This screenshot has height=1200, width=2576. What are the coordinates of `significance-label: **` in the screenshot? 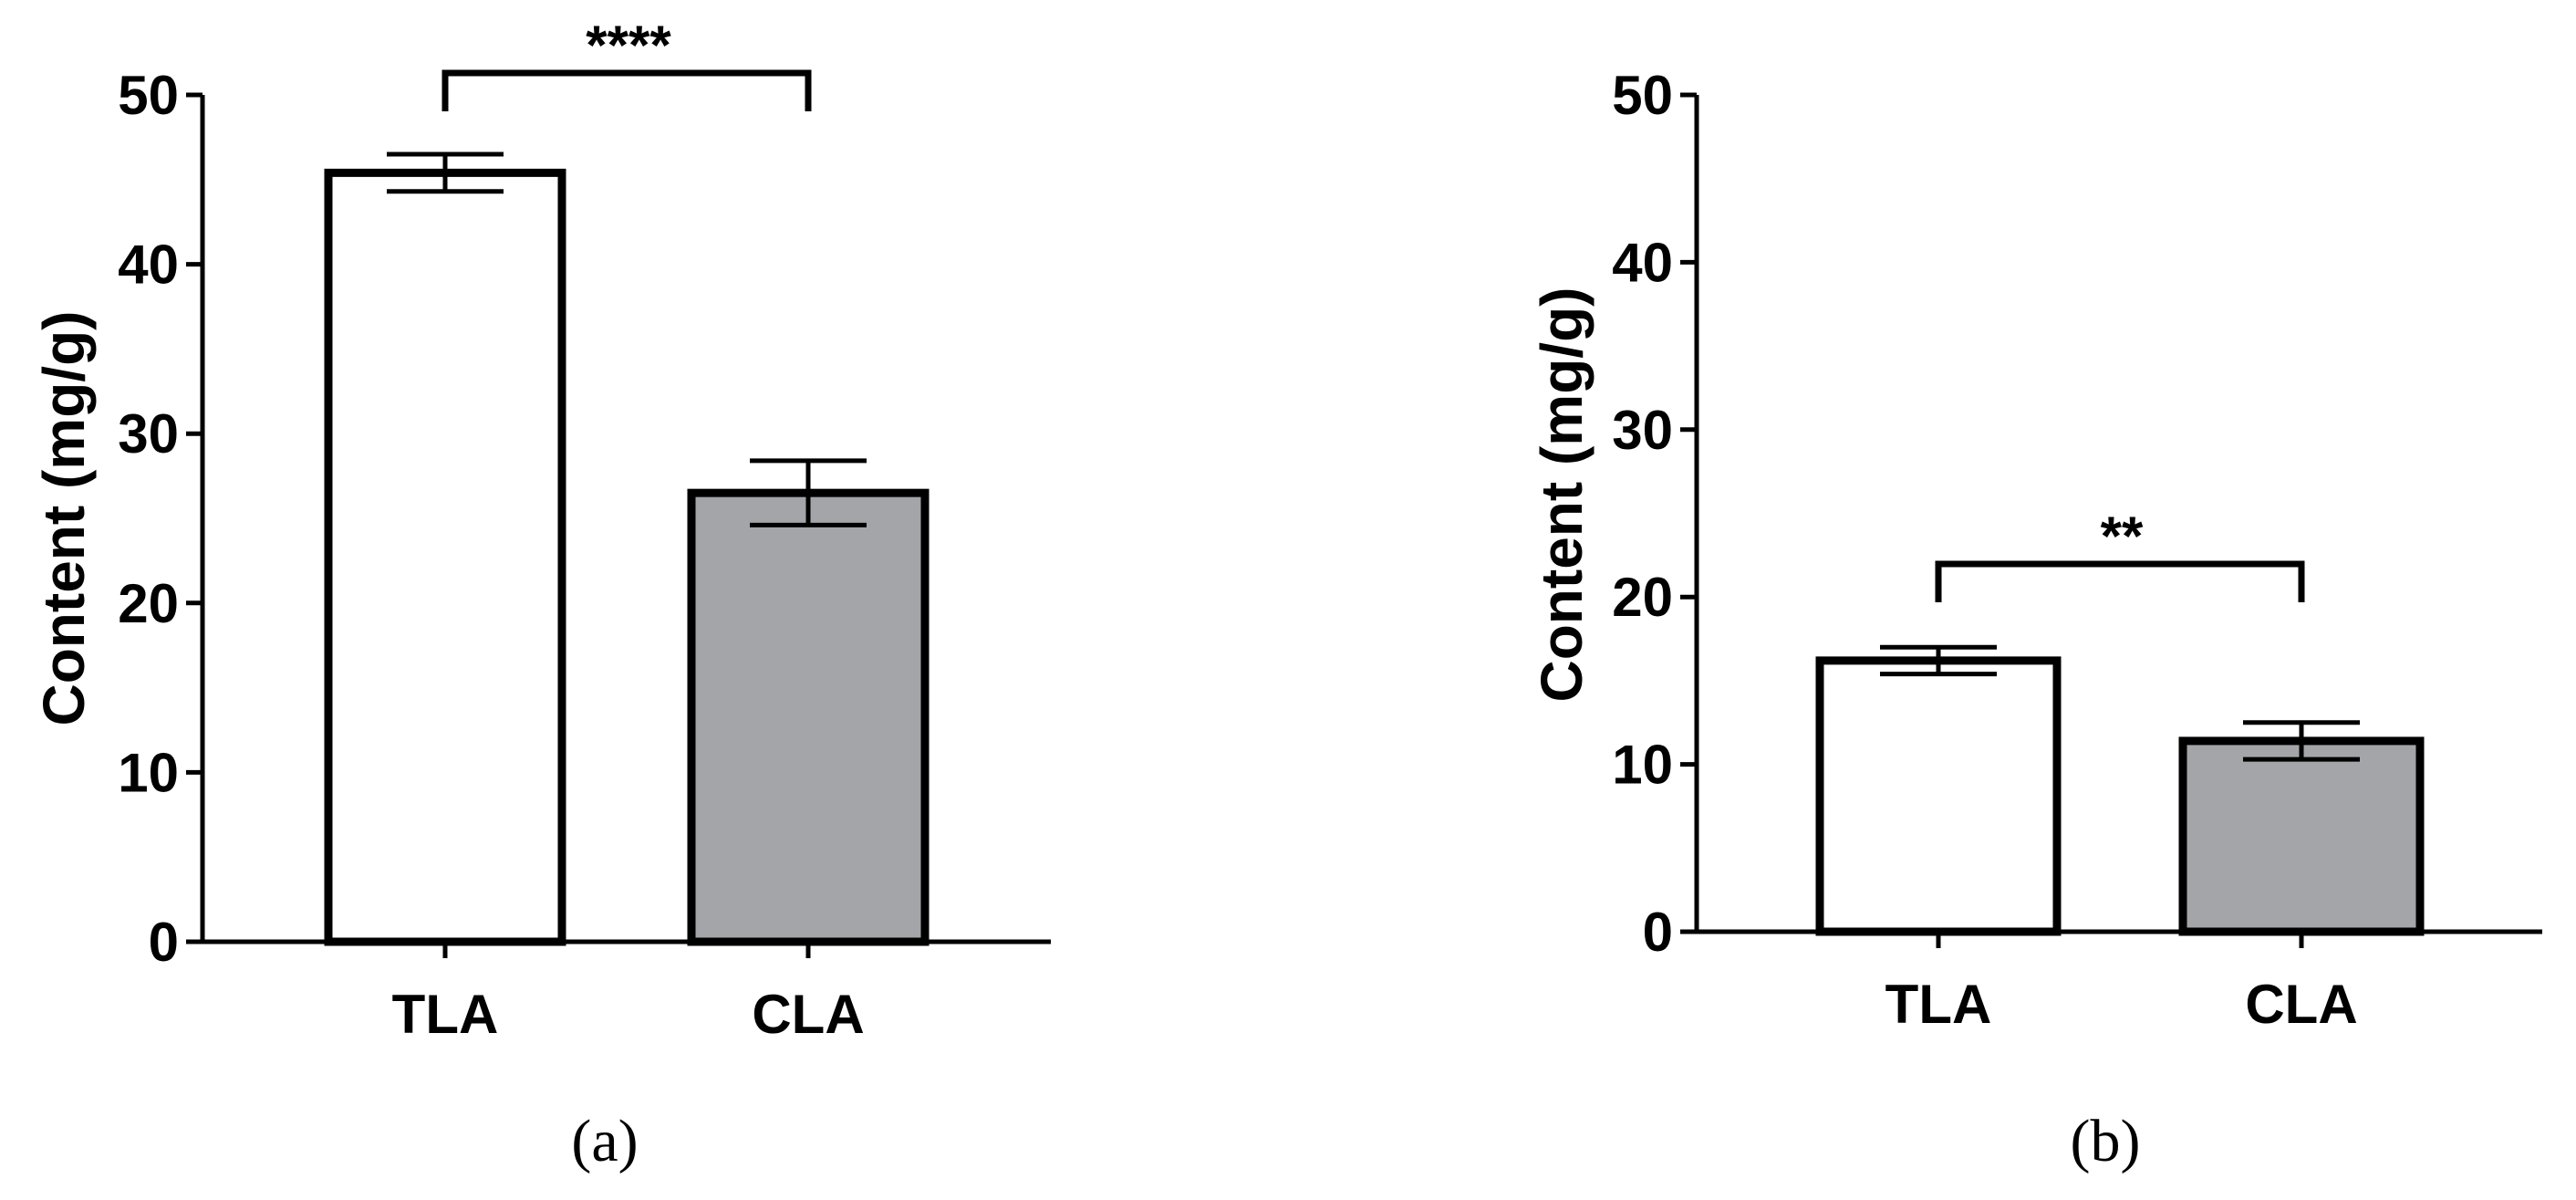 It's located at (2122, 537).